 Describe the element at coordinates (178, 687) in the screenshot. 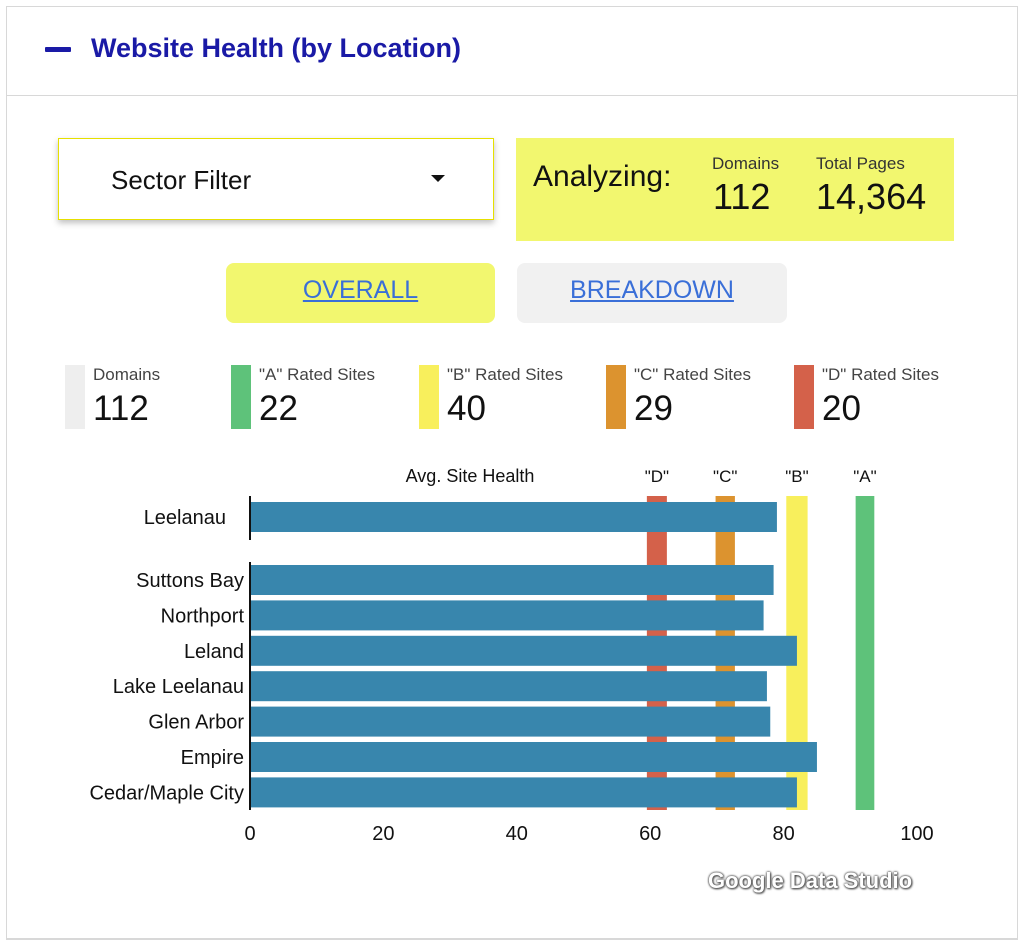

I see `category-label: Lake Leelanau` at that location.